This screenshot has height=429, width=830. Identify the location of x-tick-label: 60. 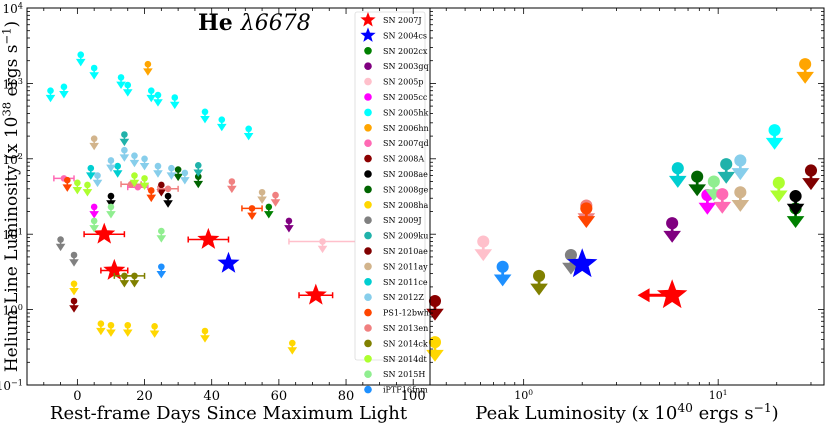
(279, 396).